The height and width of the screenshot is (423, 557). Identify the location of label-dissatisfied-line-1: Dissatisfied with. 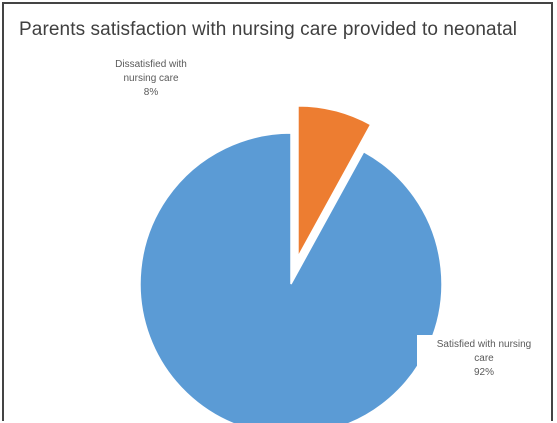
(151, 64).